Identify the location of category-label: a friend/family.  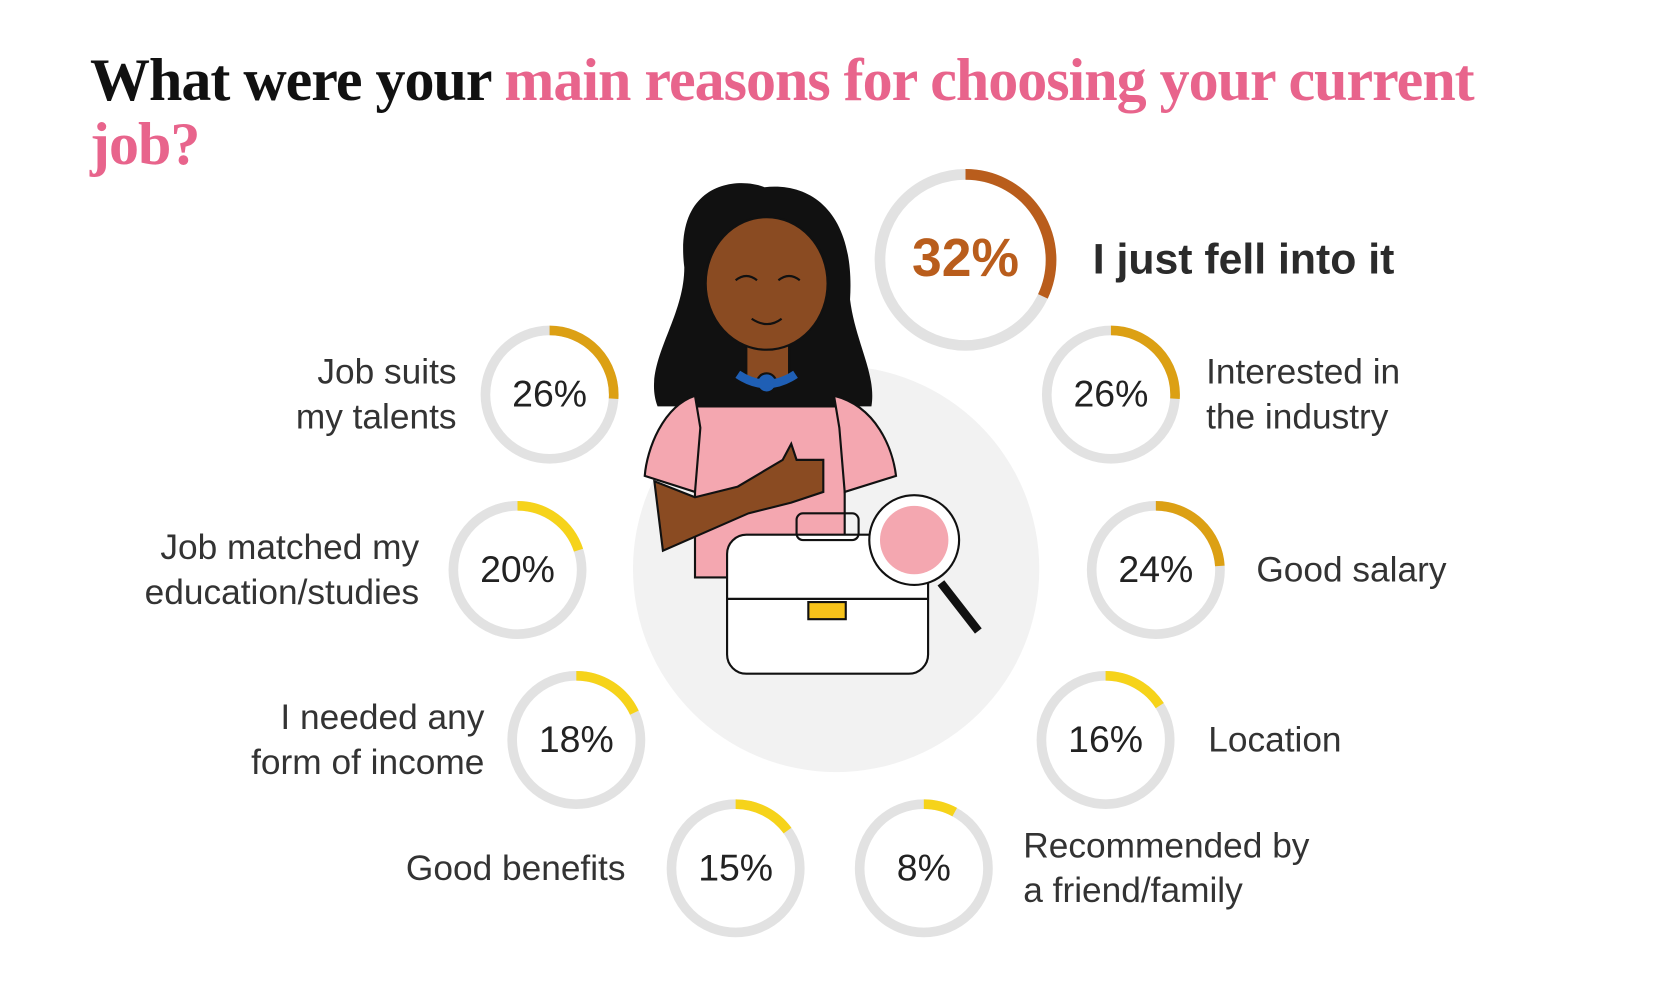
(1133, 890).